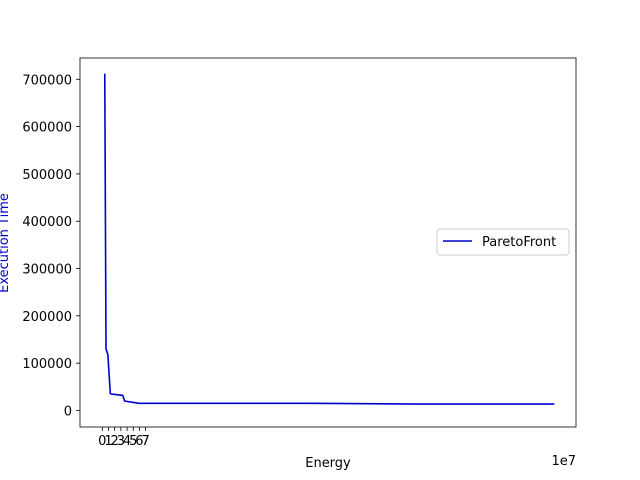  I want to click on y-tick-label: 600000, so click(47, 128).